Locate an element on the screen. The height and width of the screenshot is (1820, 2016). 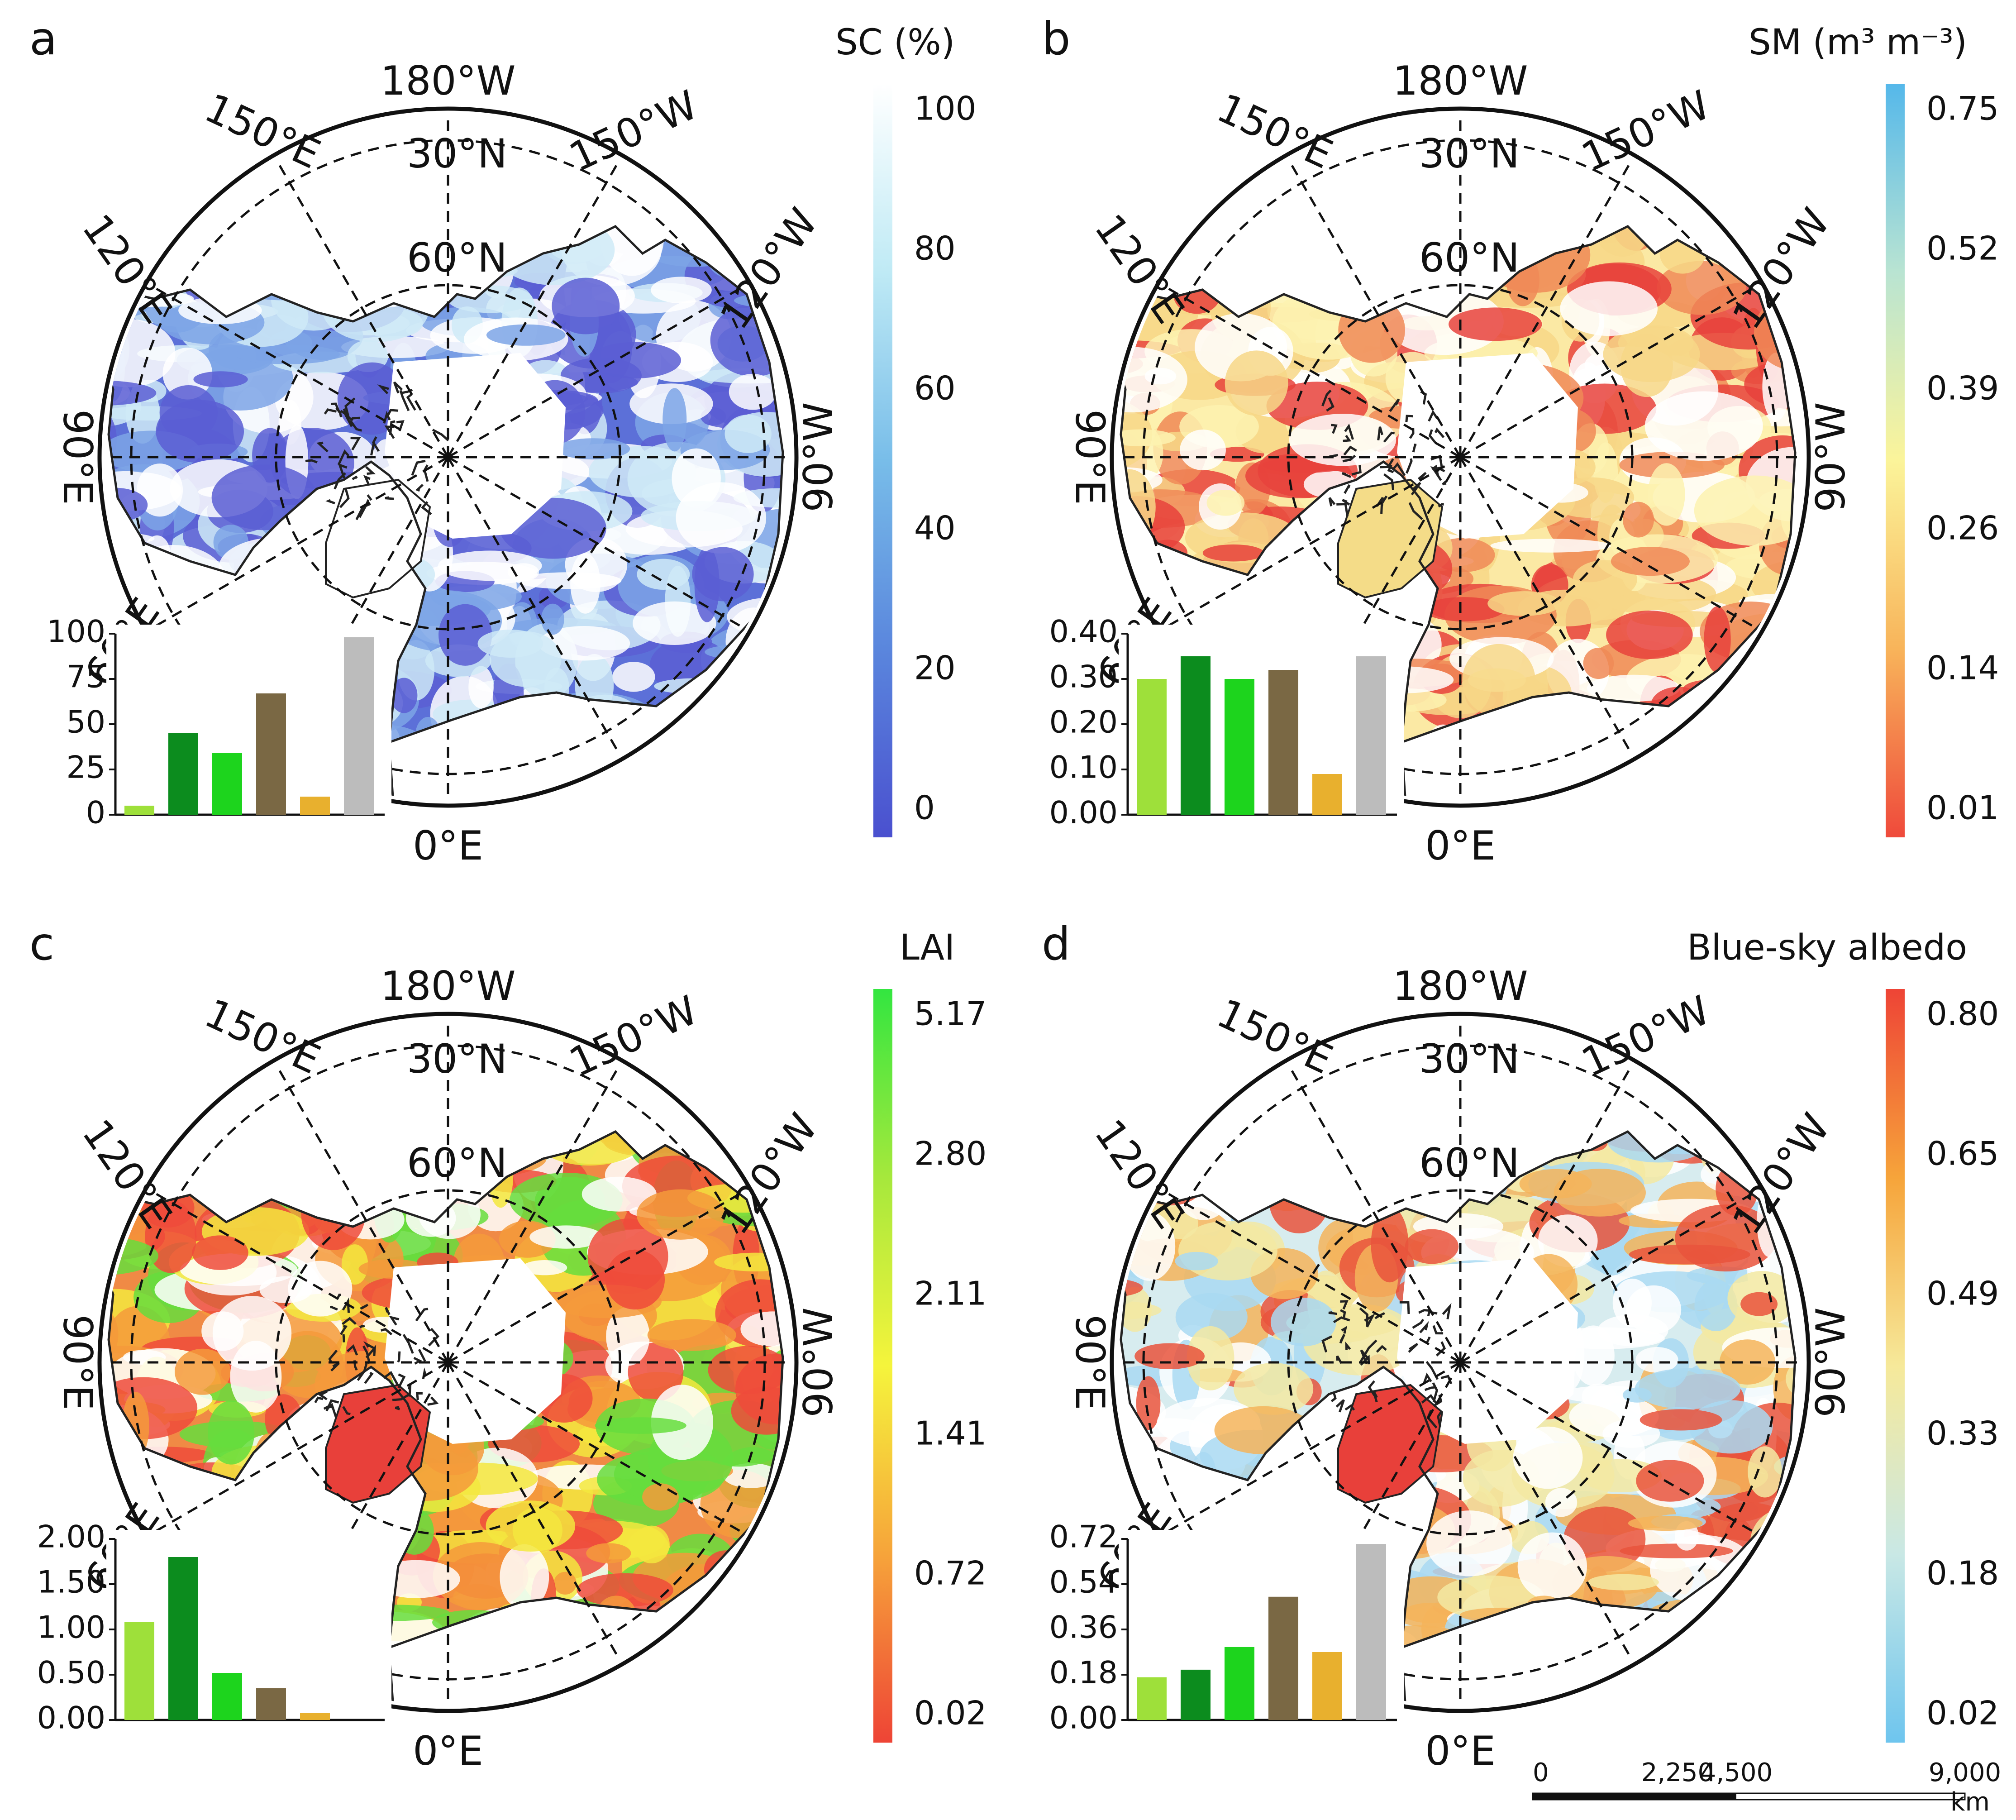
bar-axis-tick-label: 100 is located at coordinates (76, 632).